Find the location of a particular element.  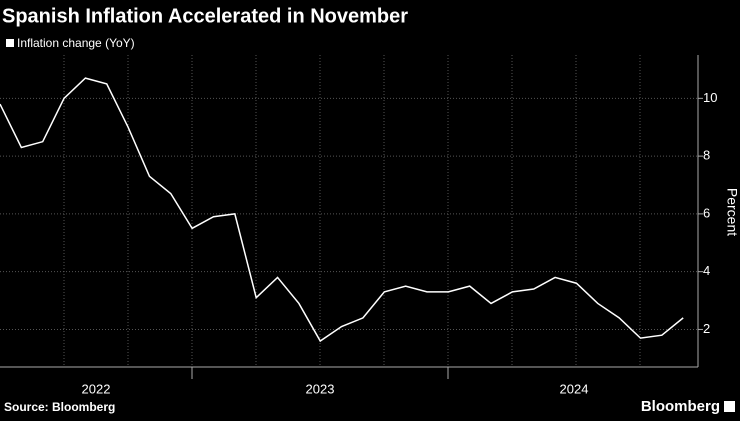

legend-swatch is located at coordinates (10, 43).